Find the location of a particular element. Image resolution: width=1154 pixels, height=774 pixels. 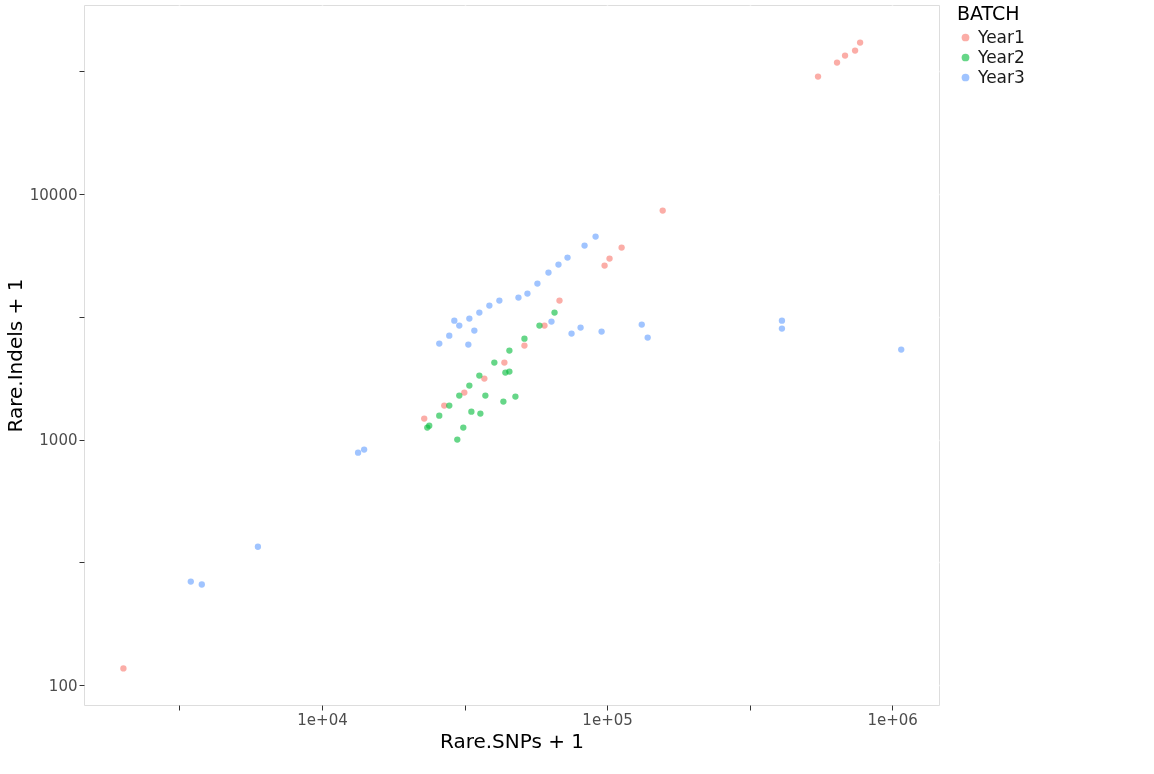

legend-label: Year2 is located at coordinates (1001, 56).